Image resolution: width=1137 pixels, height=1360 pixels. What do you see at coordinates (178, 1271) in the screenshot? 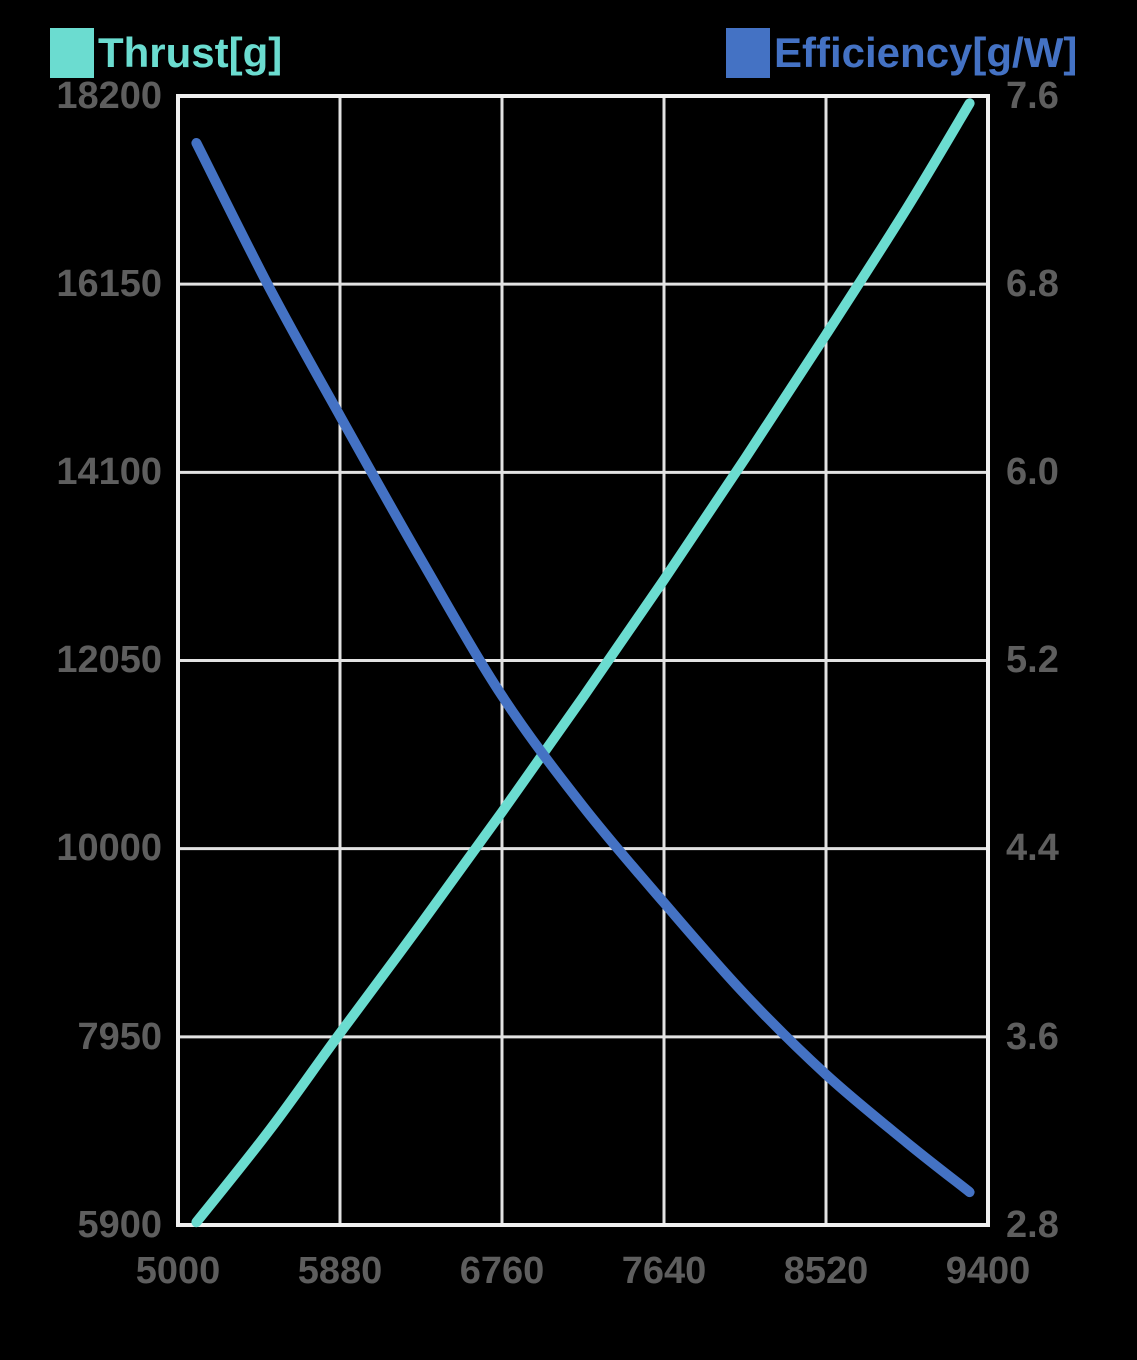
I see `x-tick: 5000` at bounding box center [178, 1271].